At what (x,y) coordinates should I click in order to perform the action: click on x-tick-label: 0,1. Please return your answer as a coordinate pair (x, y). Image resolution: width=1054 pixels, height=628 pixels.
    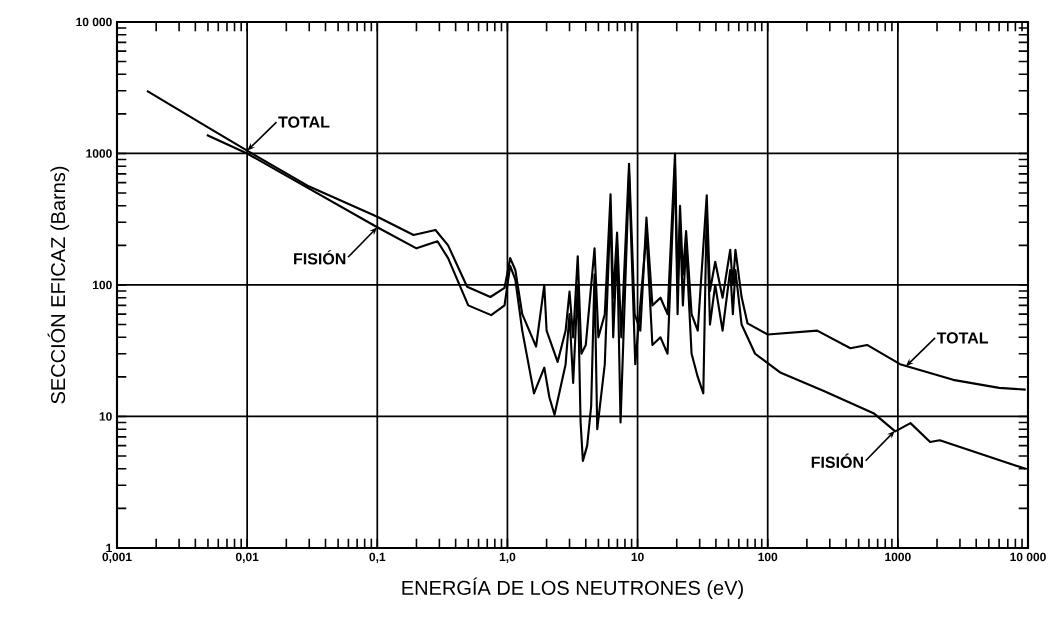
    Looking at the image, I should click on (377, 557).